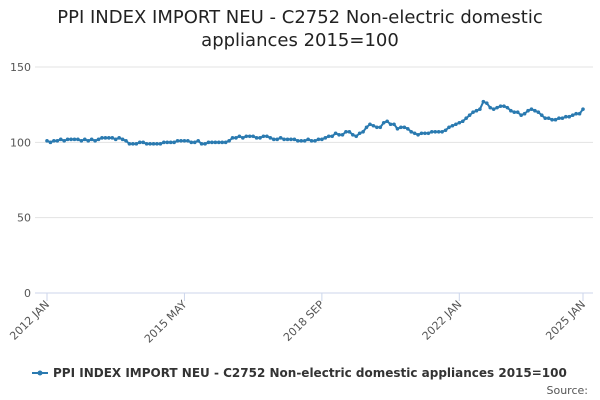 This screenshot has width=600, height=400. What do you see at coordinates (304, 321) in the screenshot?
I see `x-tick-label: 2018 SEP` at bounding box center [304, 321].